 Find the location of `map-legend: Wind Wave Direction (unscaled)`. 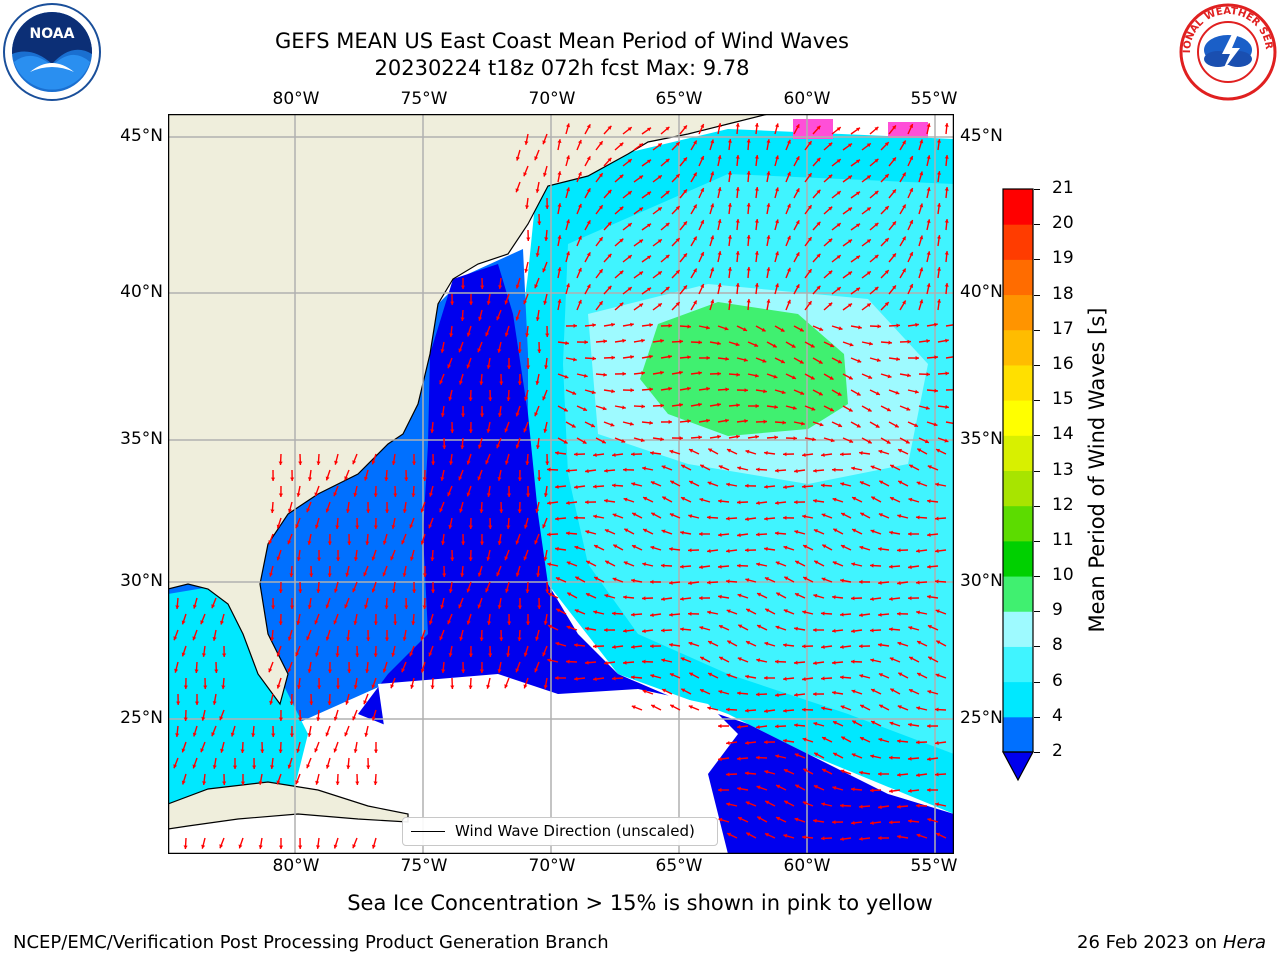

map-legend: Wind Wave Direction (unscaled) is located at coordinates (560, 831).